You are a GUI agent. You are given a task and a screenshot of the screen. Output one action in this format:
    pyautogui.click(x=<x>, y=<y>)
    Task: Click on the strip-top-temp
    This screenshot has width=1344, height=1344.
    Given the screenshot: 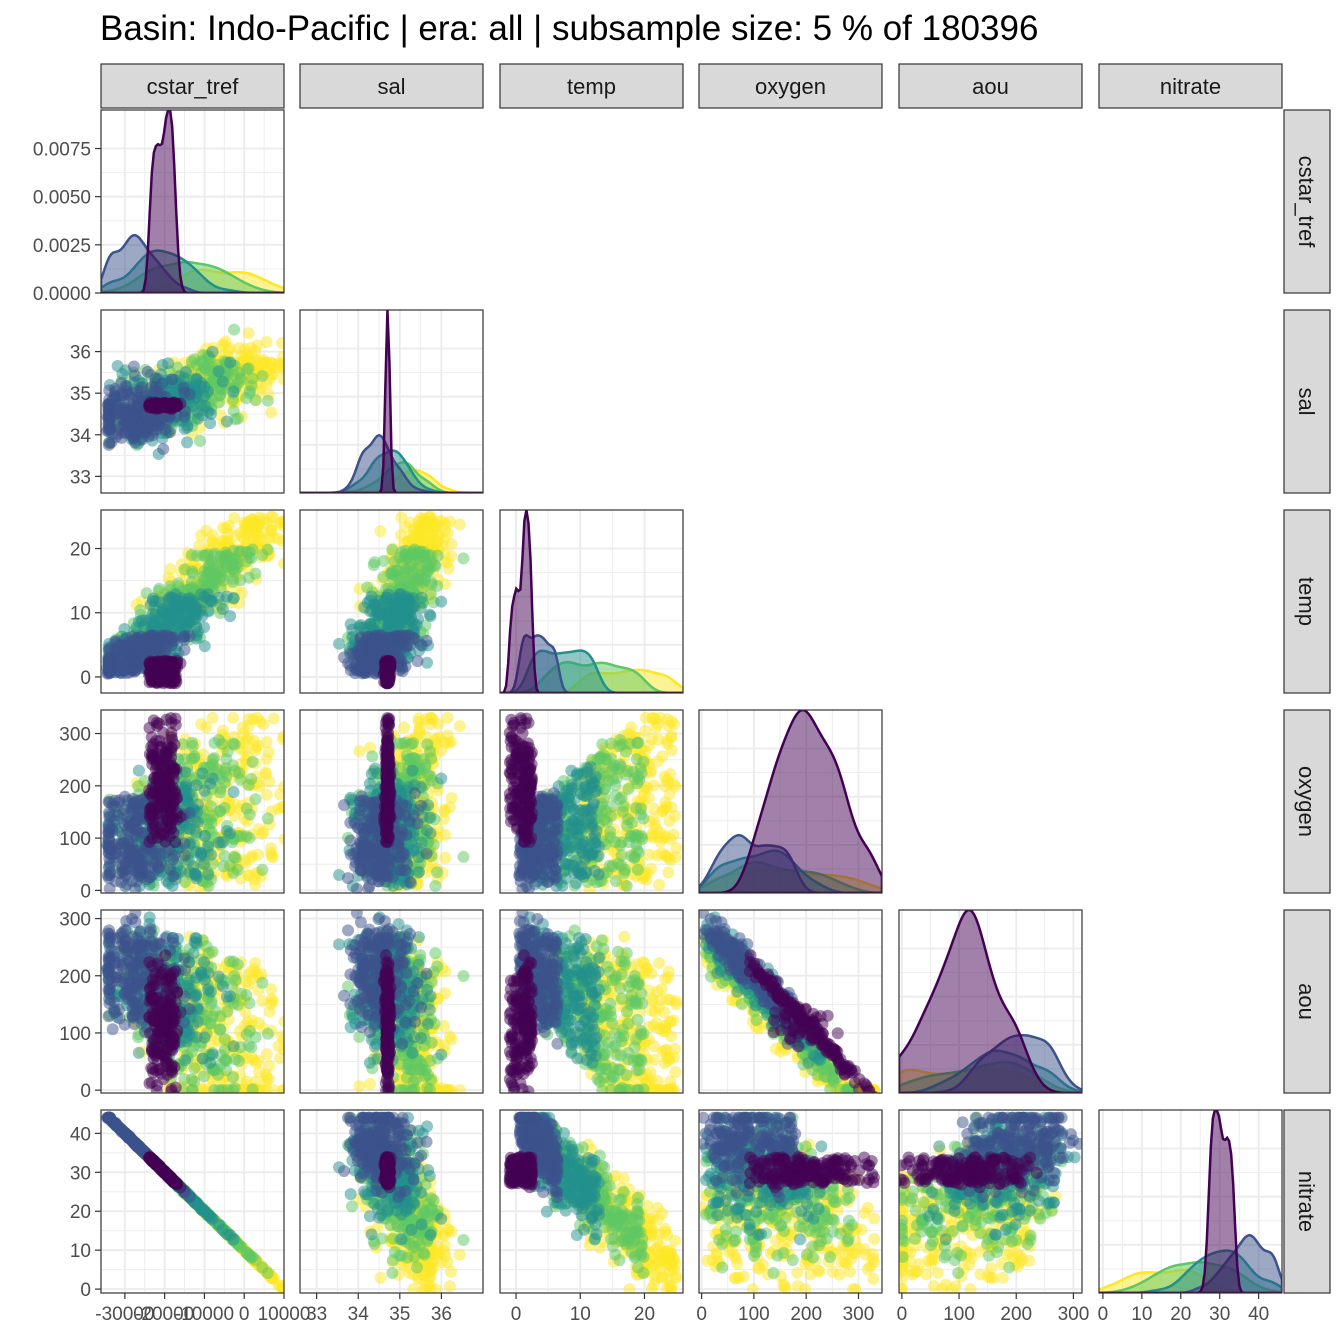 What is the action you would take?
    pyautogui.click(x=591, y=86)
    